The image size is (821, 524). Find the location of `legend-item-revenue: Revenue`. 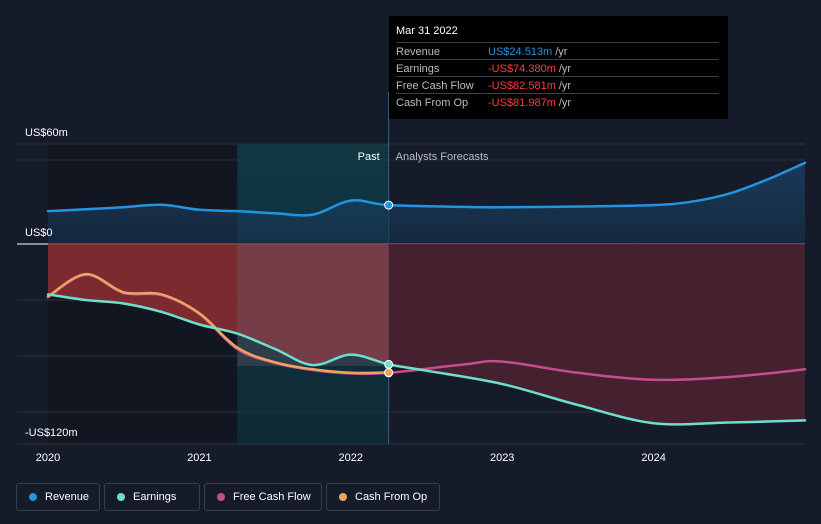

legend-item-revenue: Revenue is located at coordinates (58, 497).